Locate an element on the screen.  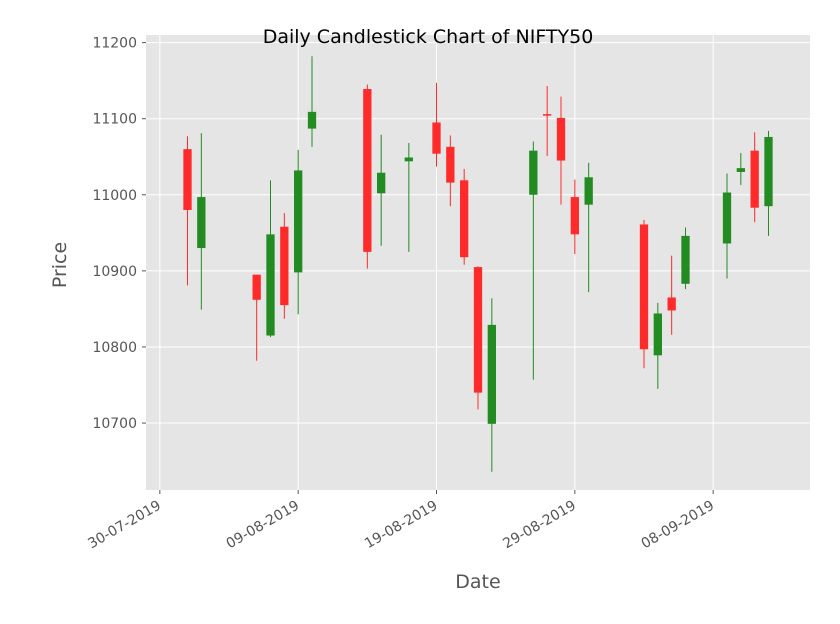
y-tick-label: 10800 is located at coordinates (114, 348).